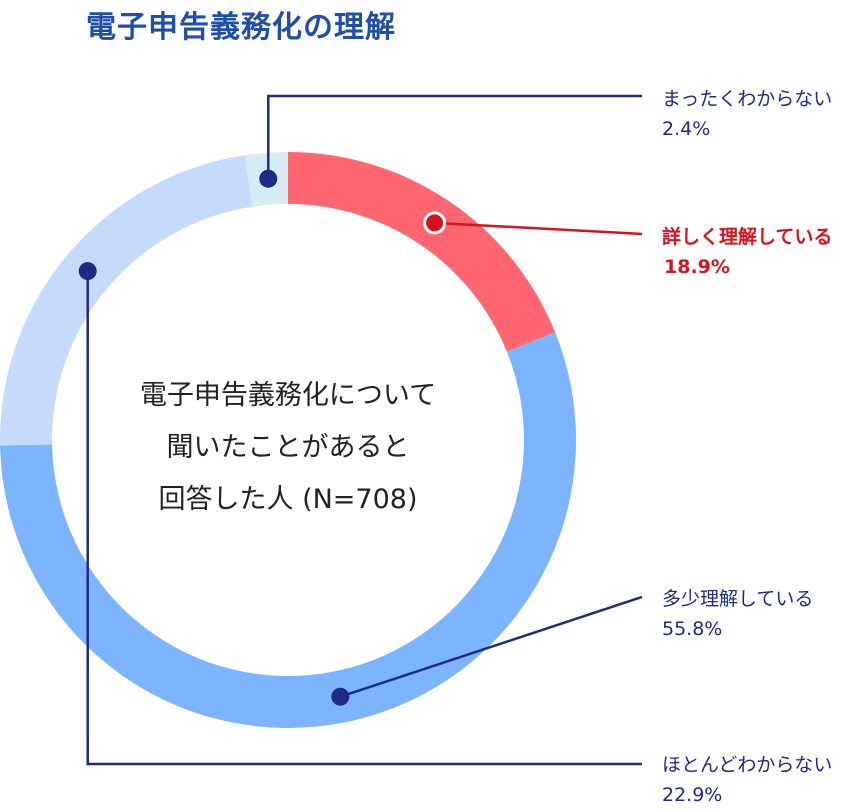  I want to click on label-mattaku-category: まったくわからない, so click(747, 99).